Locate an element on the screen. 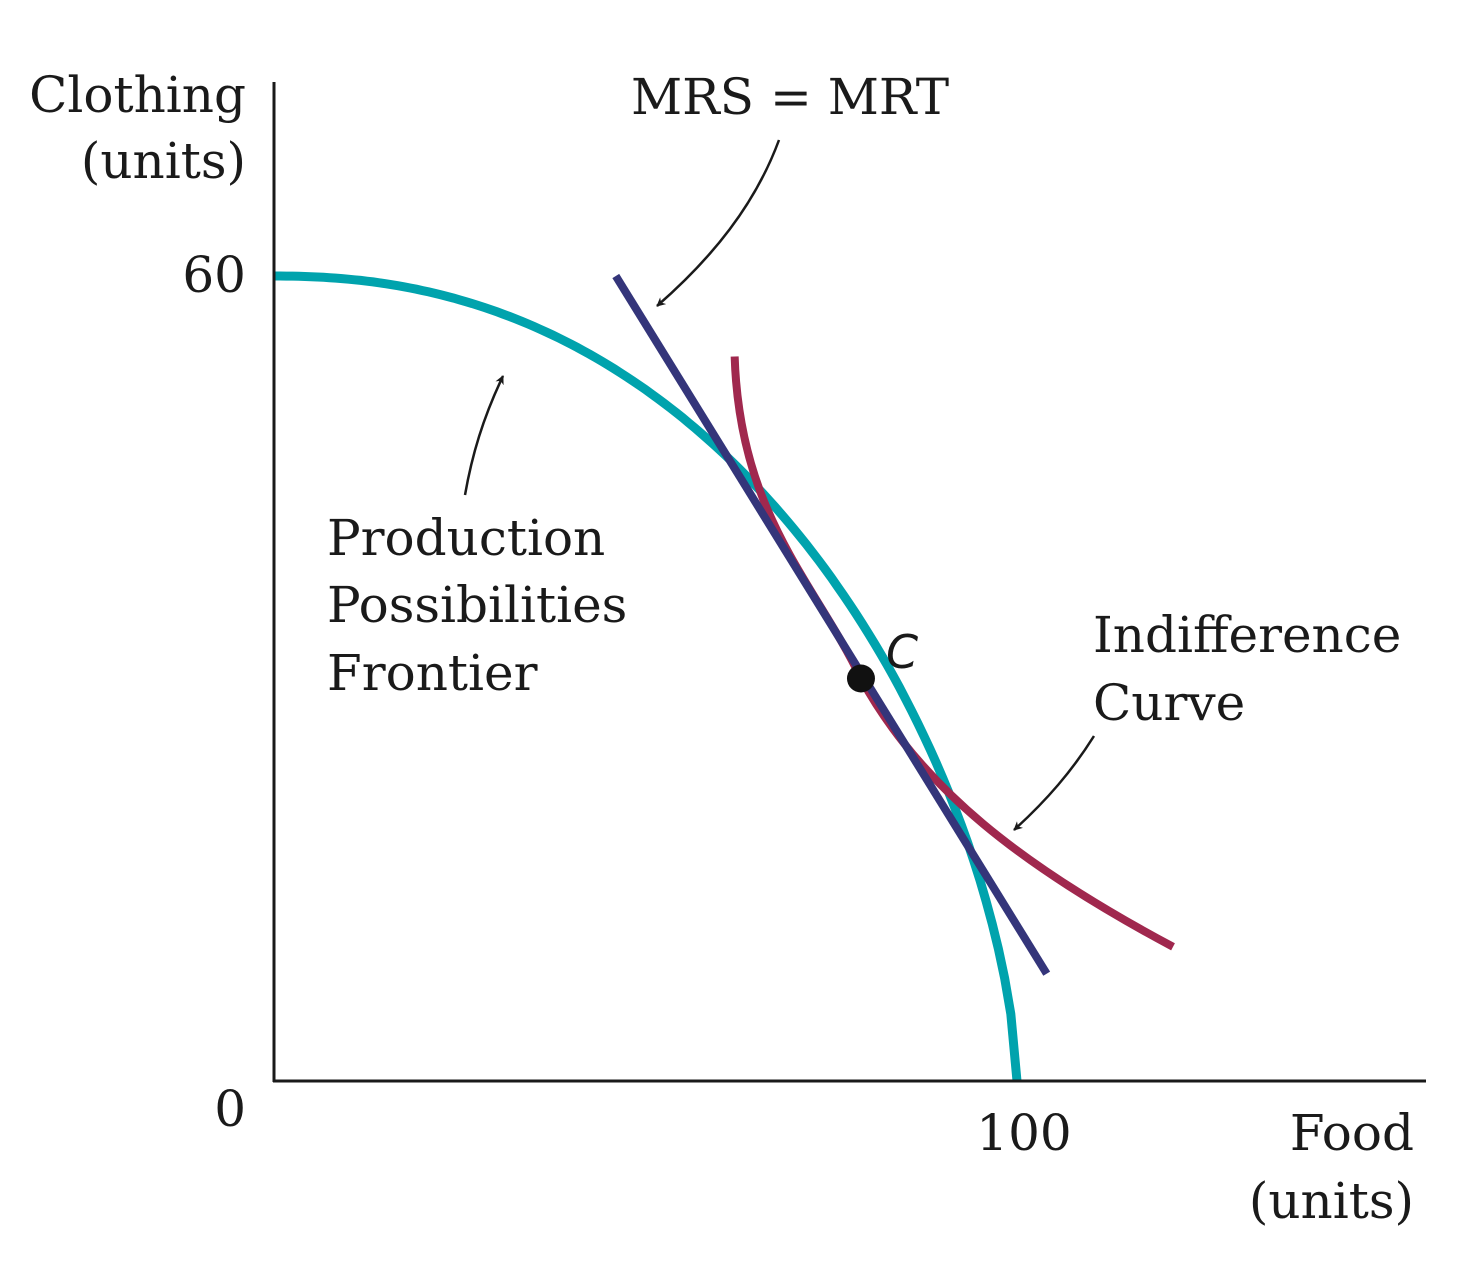 Image resolution: width=1480 pixels, height=1266 pixels. x-tick-label: 100 is located at coordinates (1023, 1133).